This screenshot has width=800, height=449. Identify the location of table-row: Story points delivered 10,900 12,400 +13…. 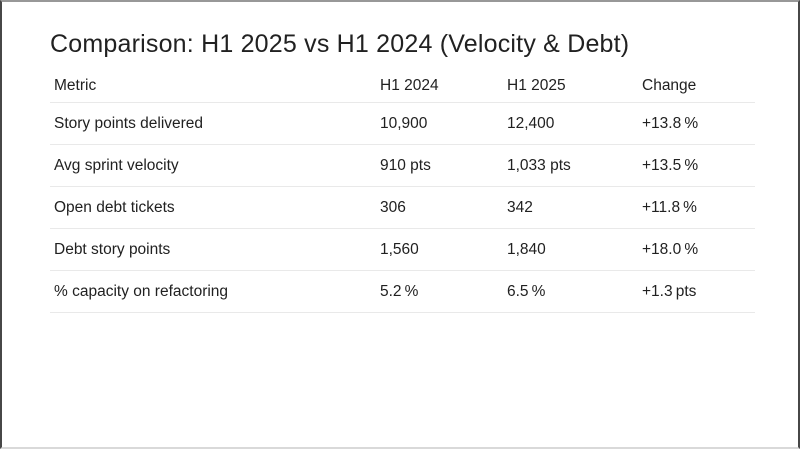
(402, 124).